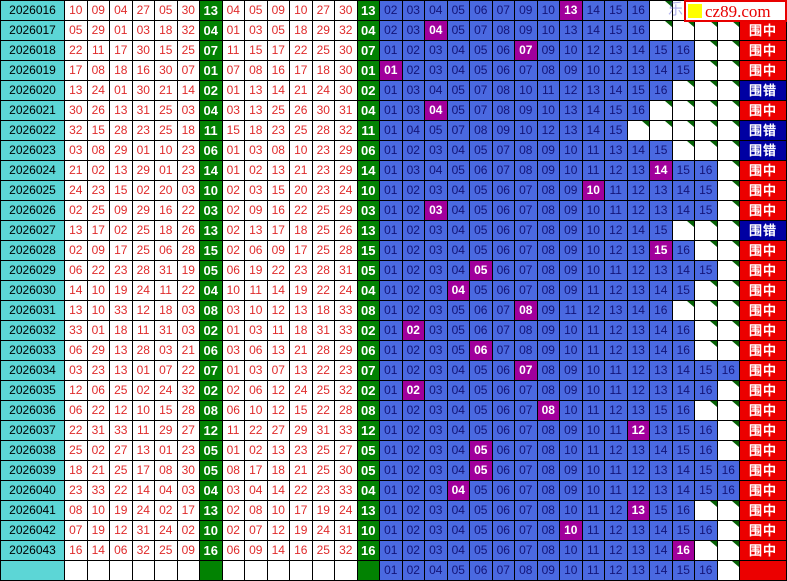  I want to click on hit-number-cell: 03, so click(436, 210).